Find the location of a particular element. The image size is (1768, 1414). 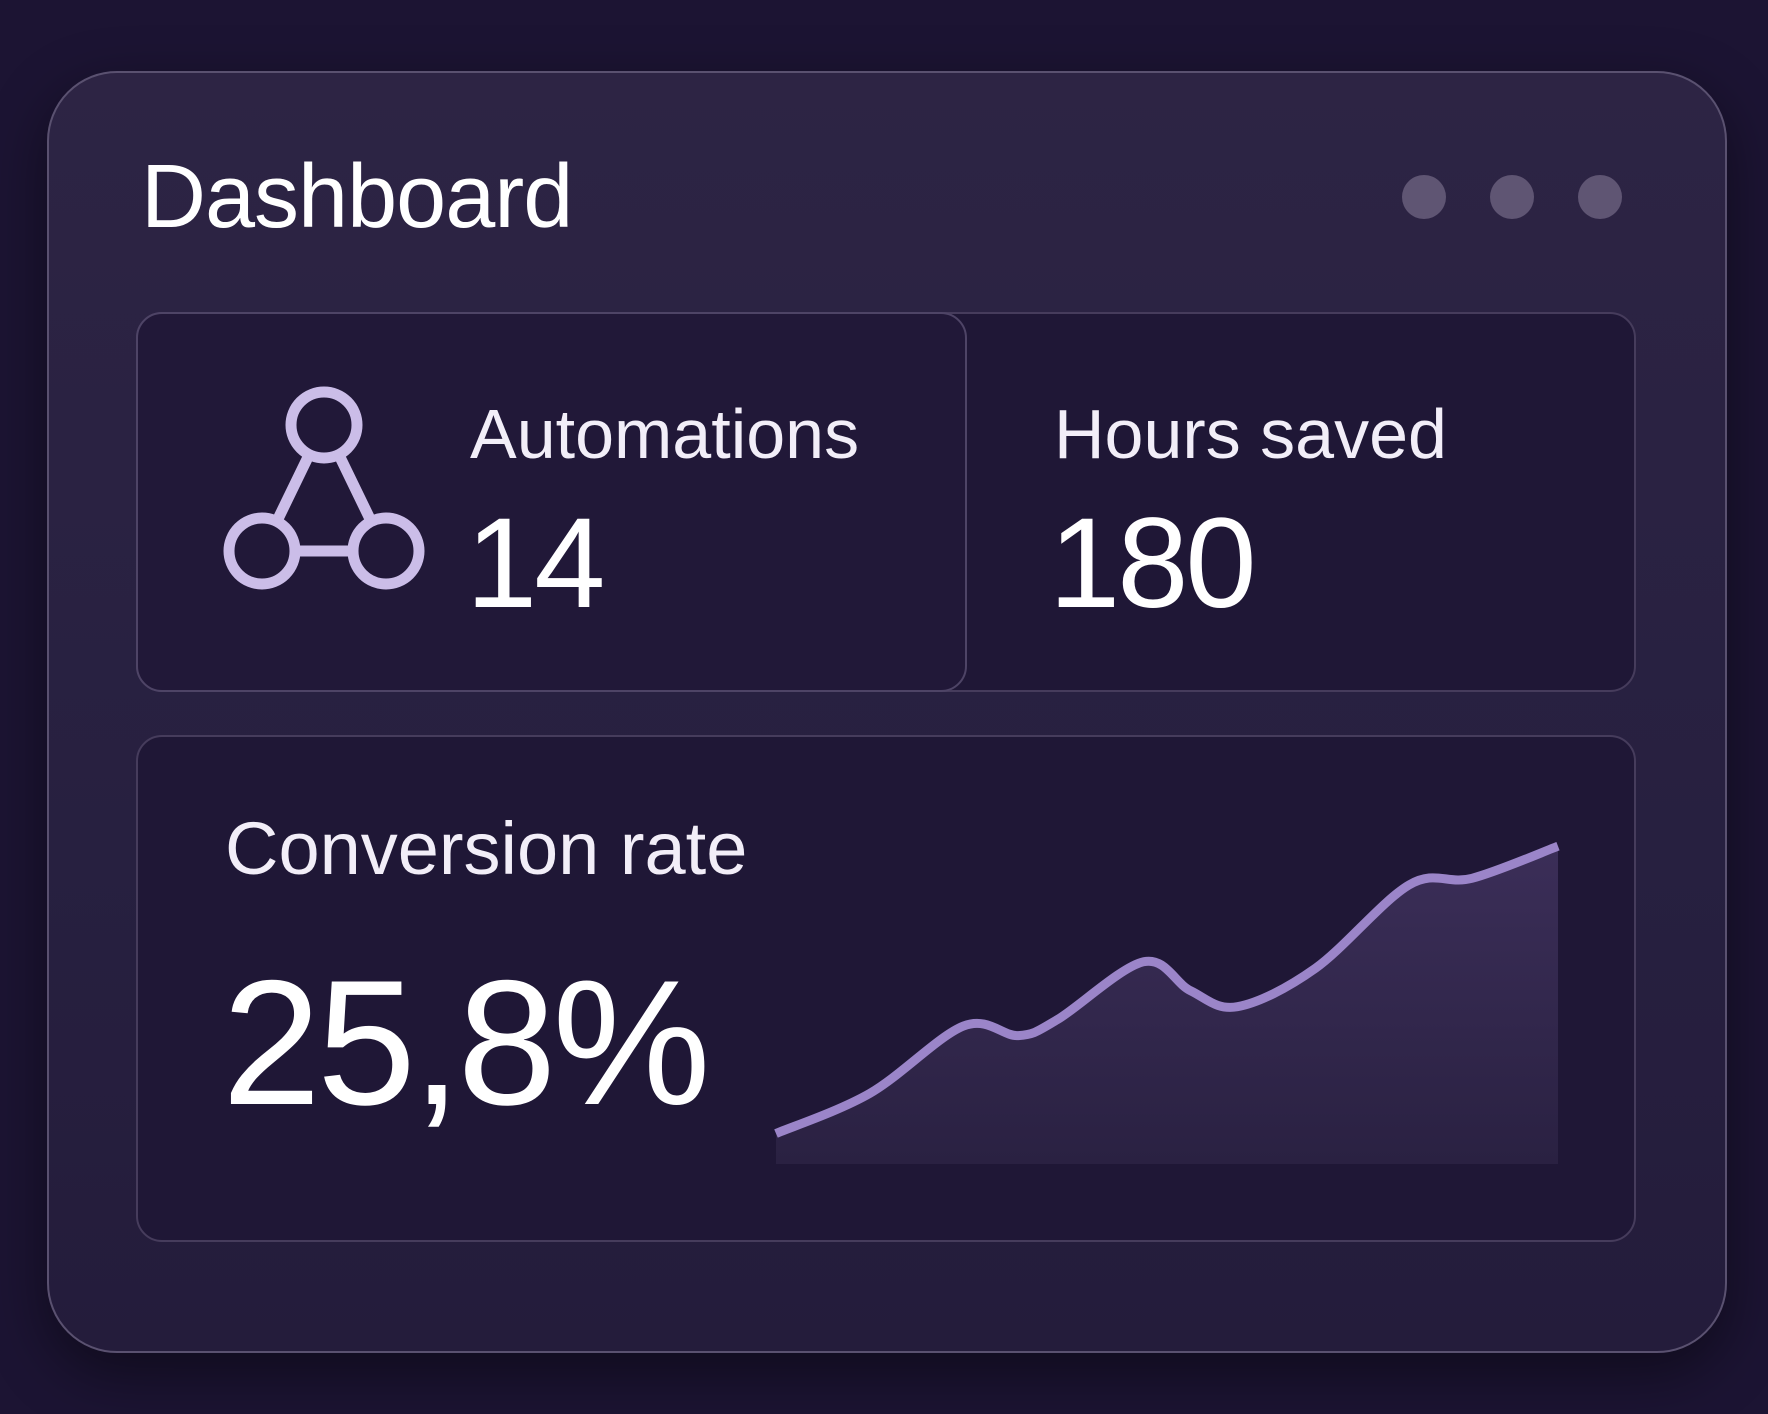

stat-card-automations is located at coordinates (551, 502).